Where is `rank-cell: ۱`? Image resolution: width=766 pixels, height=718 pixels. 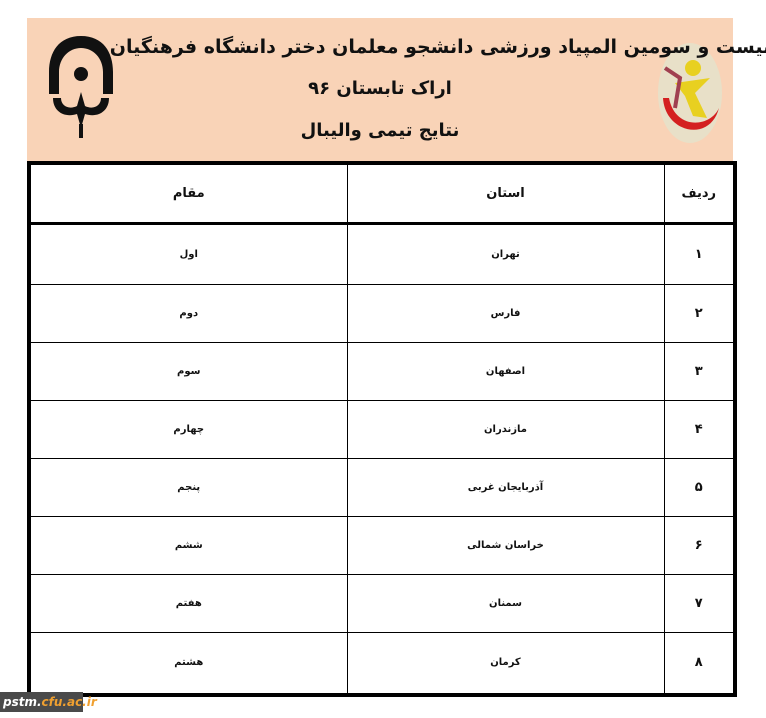 rank-cell: ۱ is located at coordinates (699, 254).